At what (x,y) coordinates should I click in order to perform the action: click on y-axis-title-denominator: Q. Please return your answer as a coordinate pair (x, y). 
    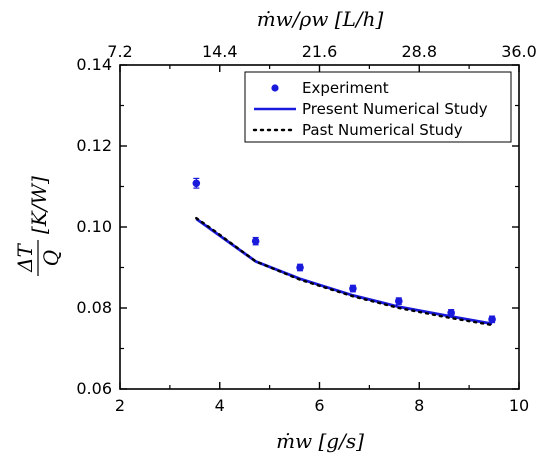
    Looking at the image, I should click on (51, 258).